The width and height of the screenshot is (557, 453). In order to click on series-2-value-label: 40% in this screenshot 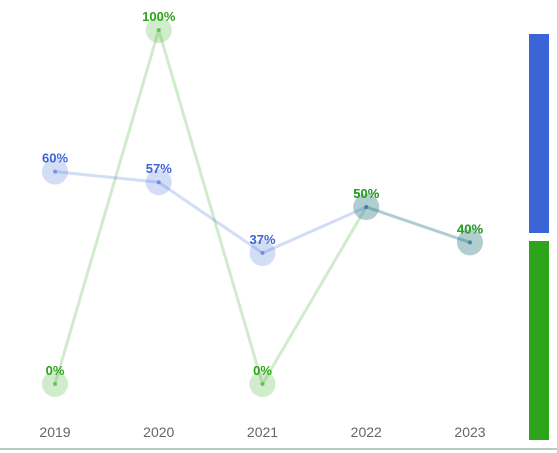, I will do `click(470, 228)`.